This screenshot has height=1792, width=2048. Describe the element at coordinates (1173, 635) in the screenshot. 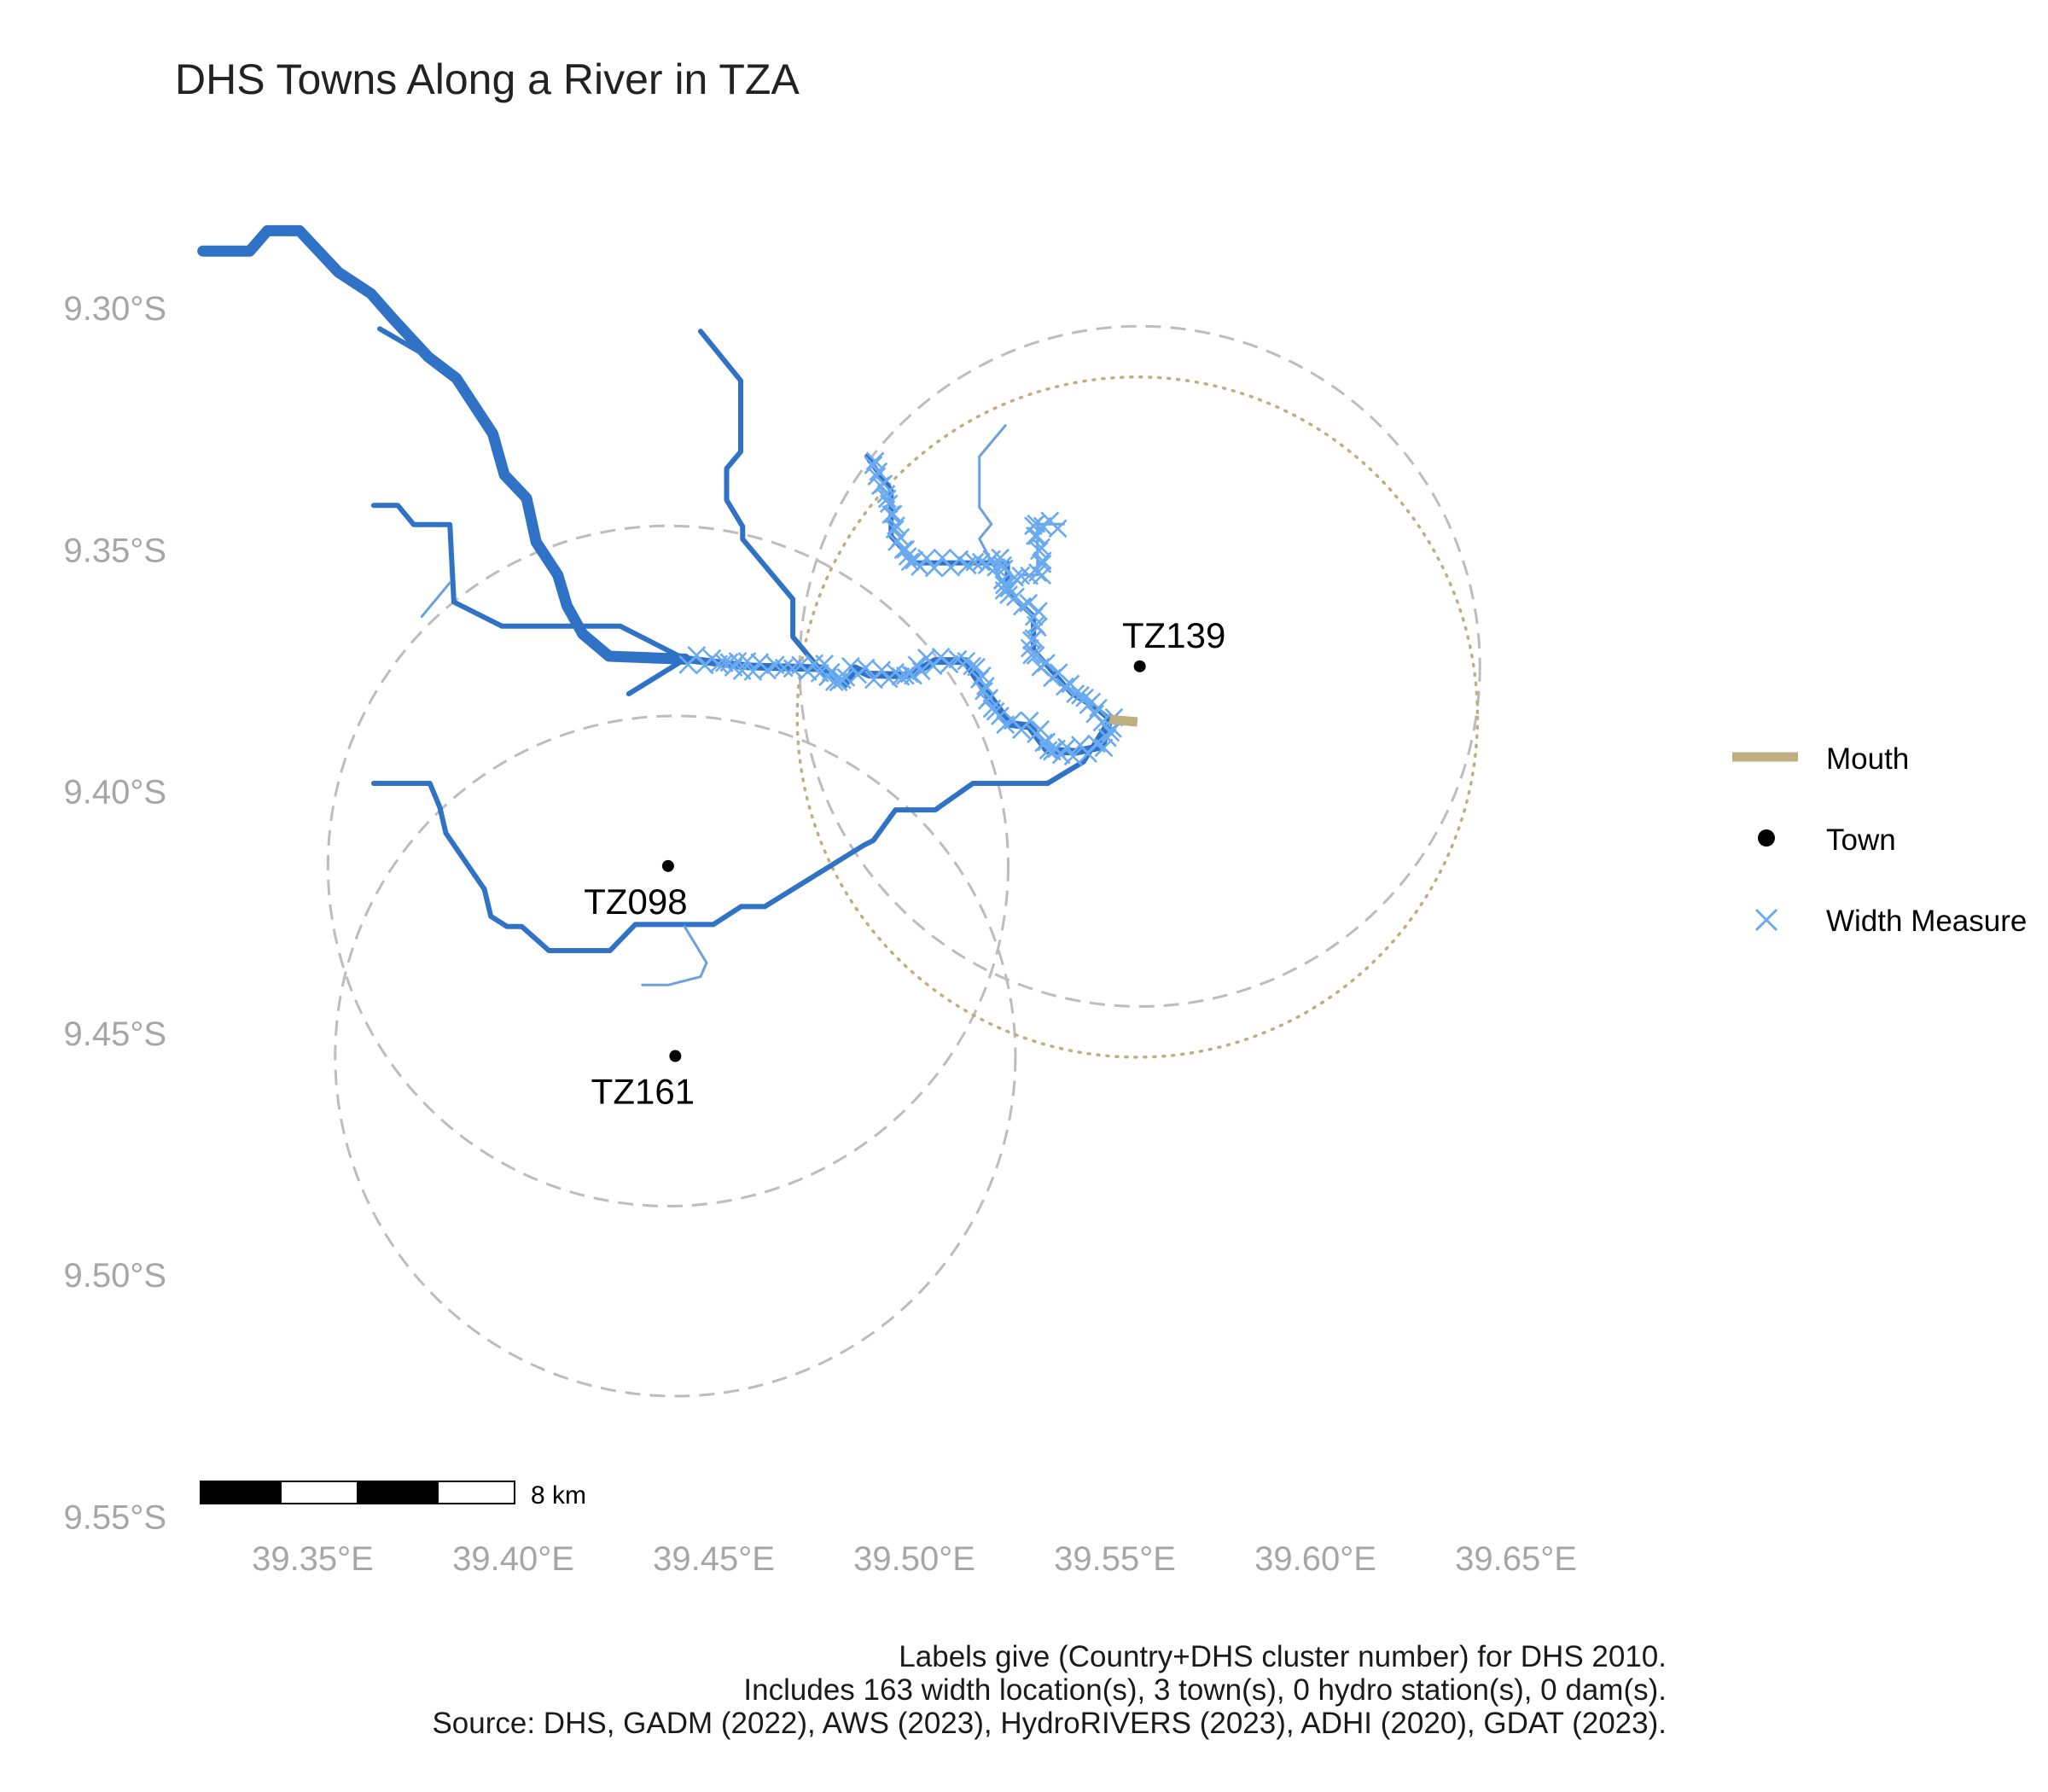

I see `town-label-0: TZ139` at that location.